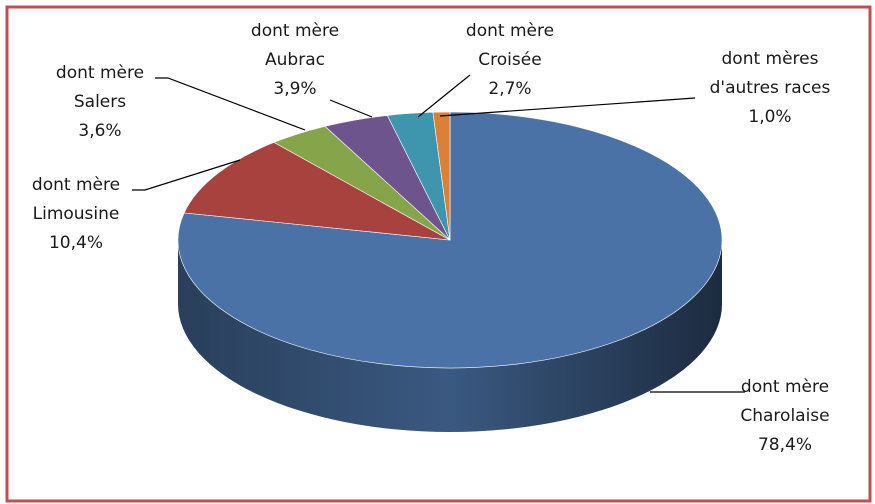 The image size is (875, 504). Describe the element at coordinates (785, 387) in the screenshot. I see `data-label-name-0: dont mère` at that location.